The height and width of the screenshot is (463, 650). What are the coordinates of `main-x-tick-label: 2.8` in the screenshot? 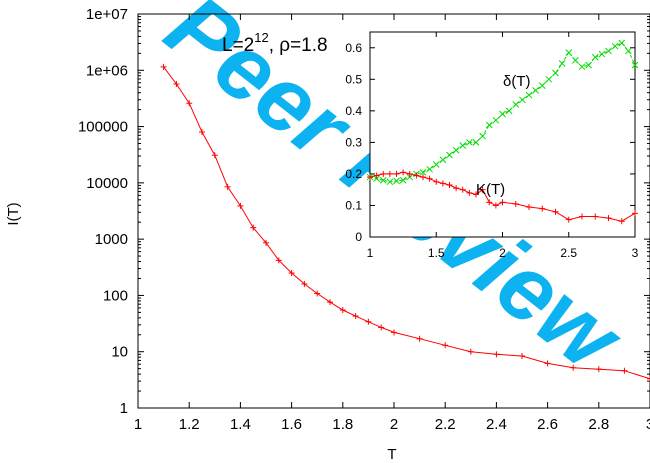 It's located at (598, 424).